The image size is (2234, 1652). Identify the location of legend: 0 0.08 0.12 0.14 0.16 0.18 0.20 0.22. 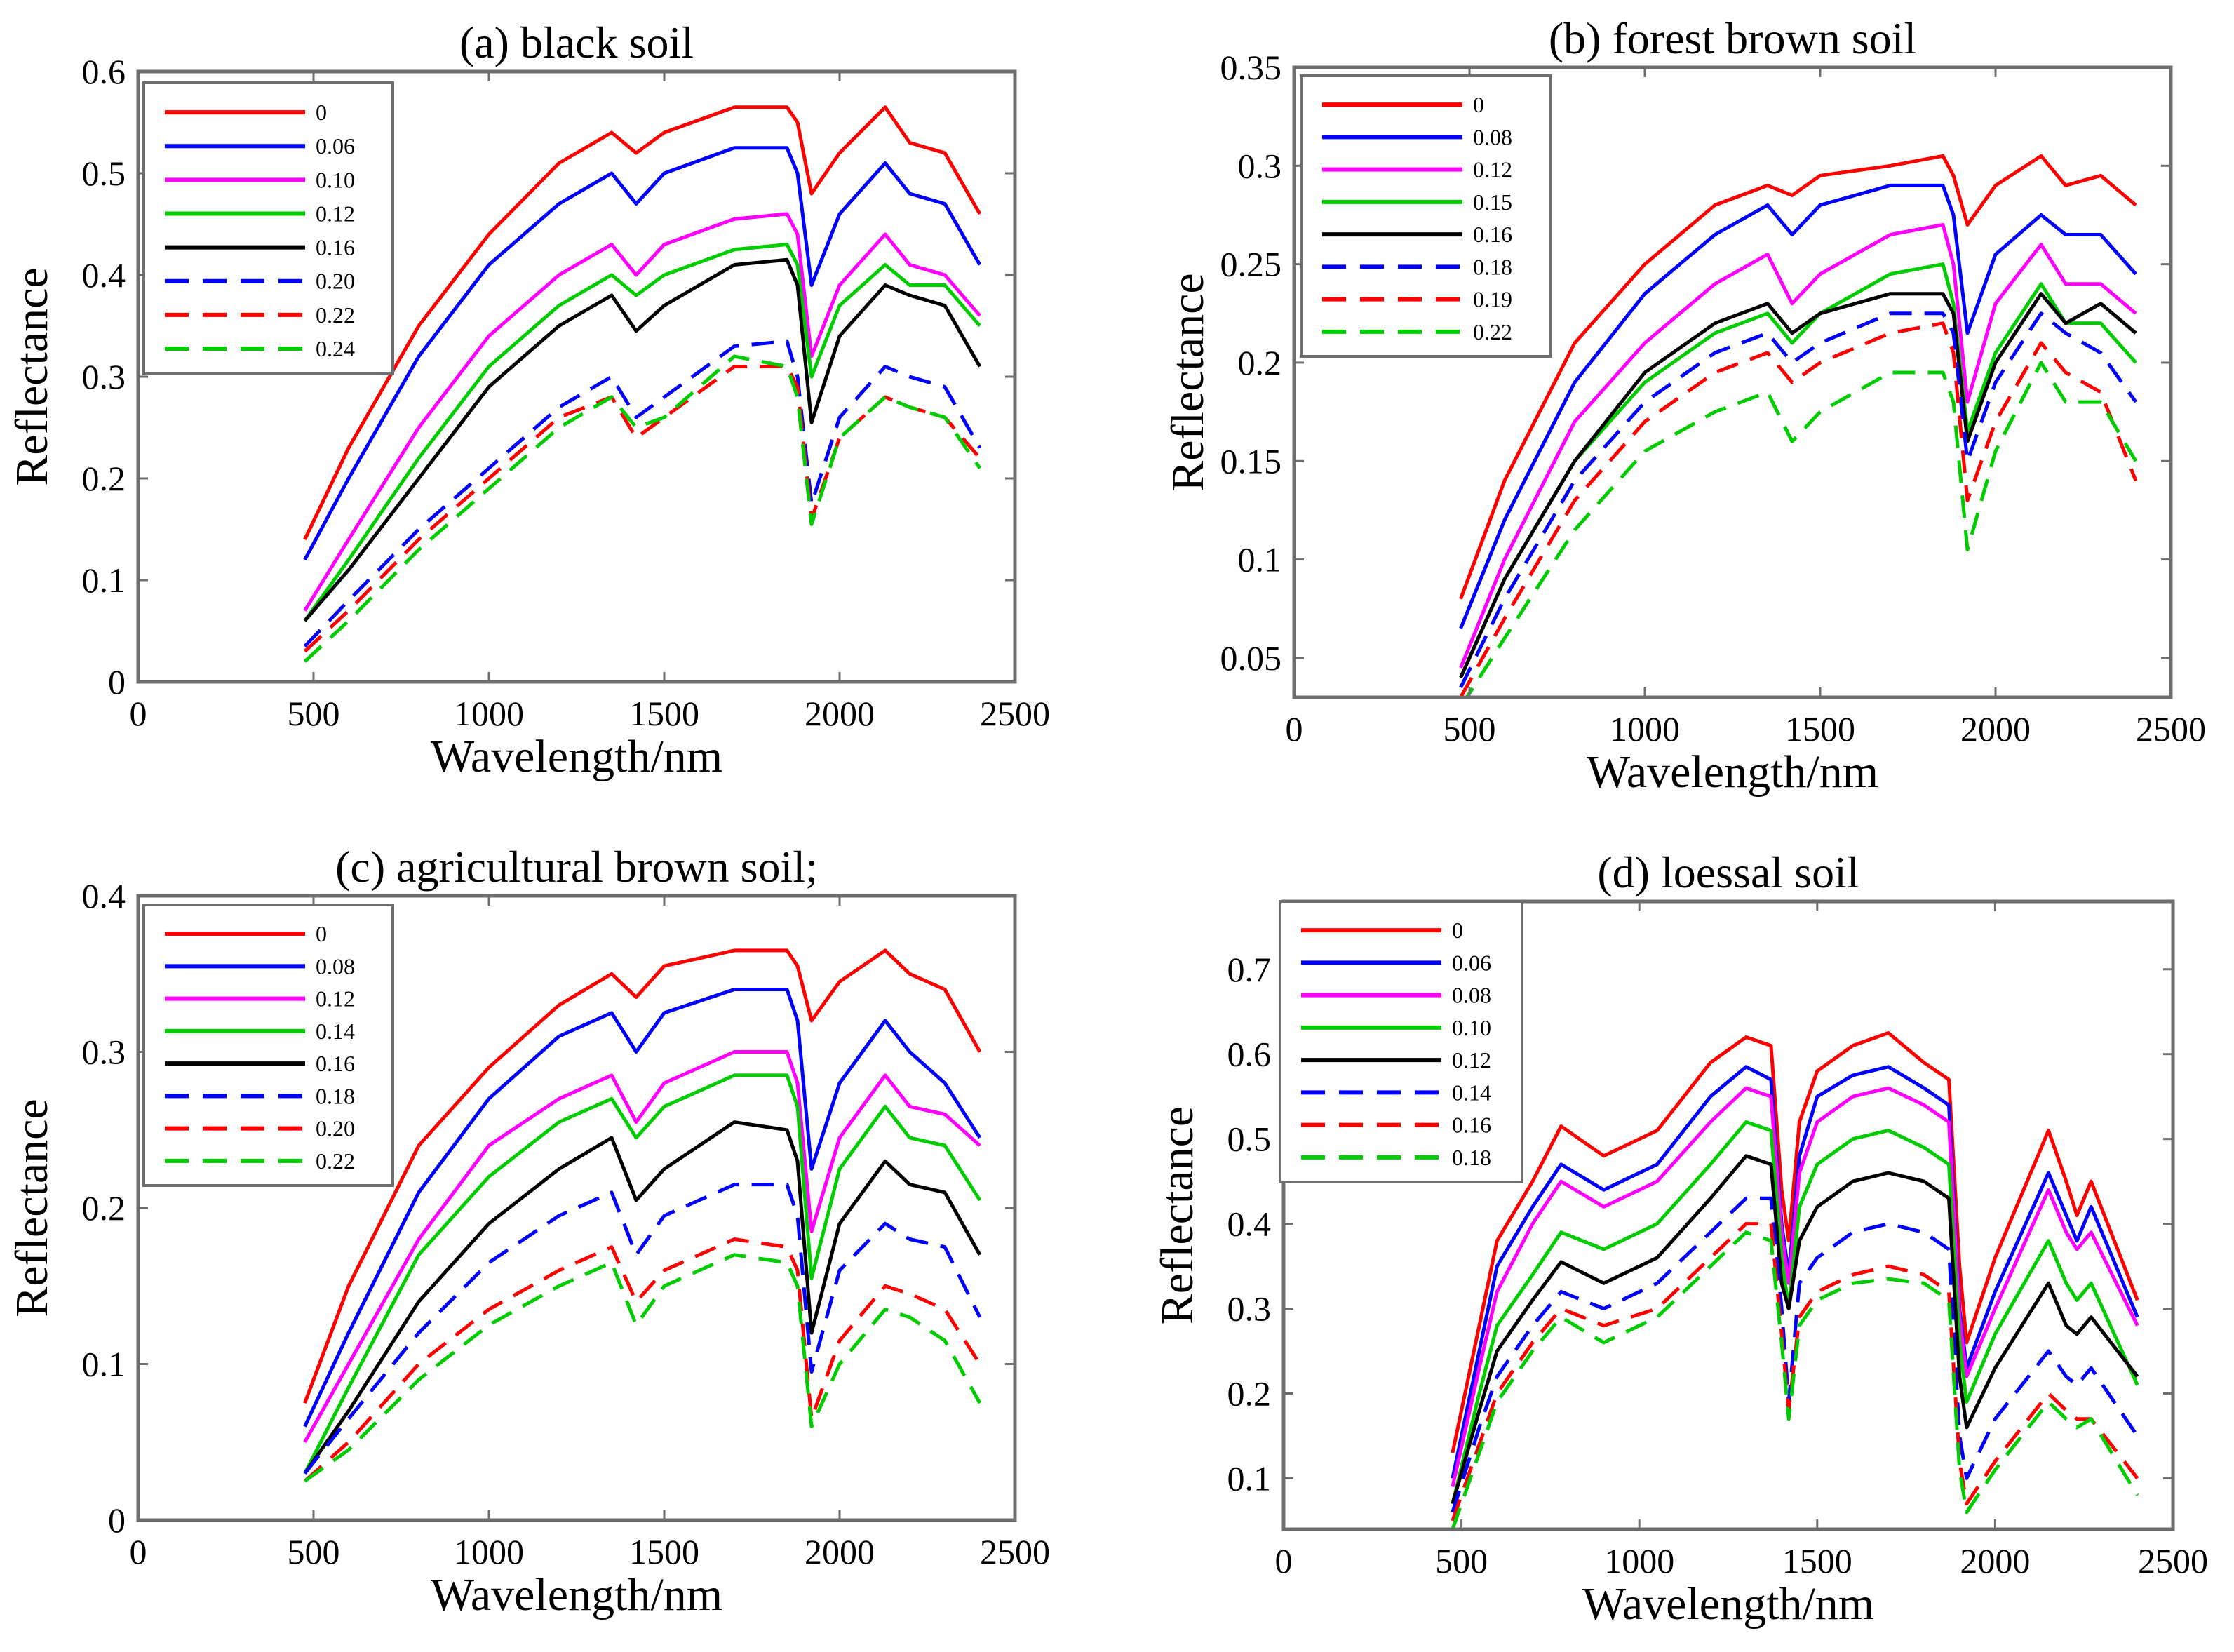
(268, 1045).